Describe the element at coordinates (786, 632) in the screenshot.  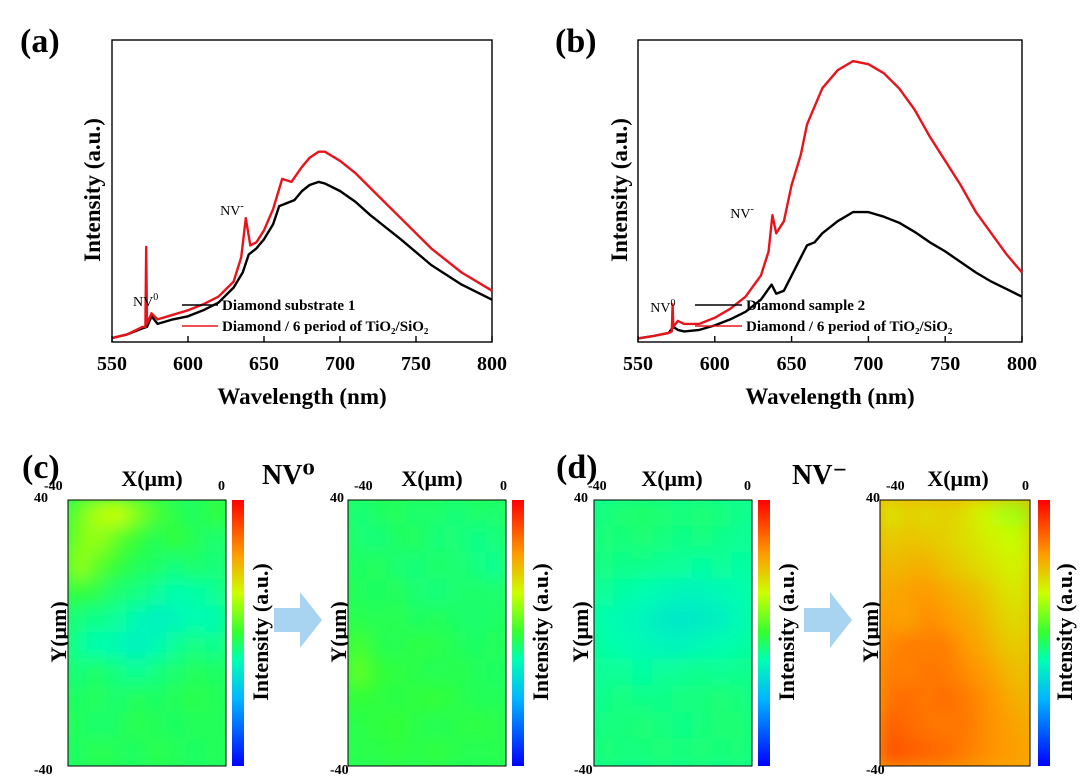
I see `panel-d-colorbar-1-label: Intensity (a.u.)` at that location.